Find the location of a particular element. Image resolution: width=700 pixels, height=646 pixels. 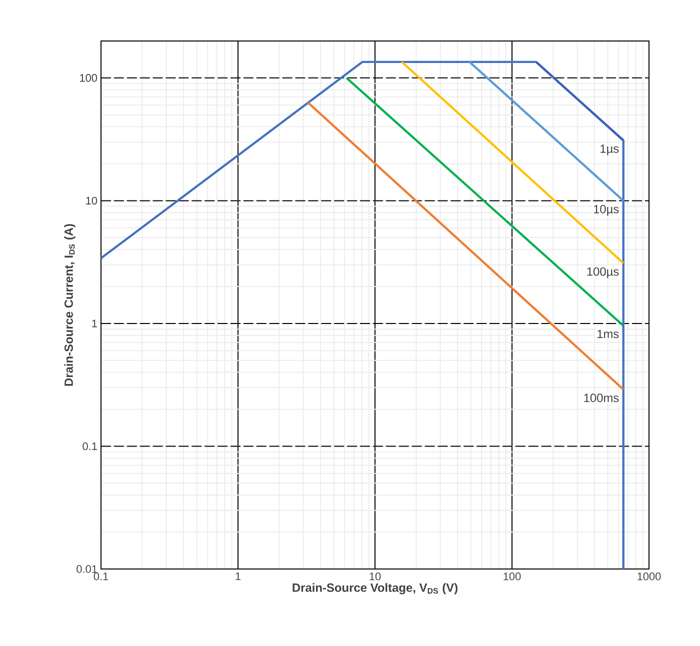

y-tick-label: 10 is located at coordinates (92, 200).